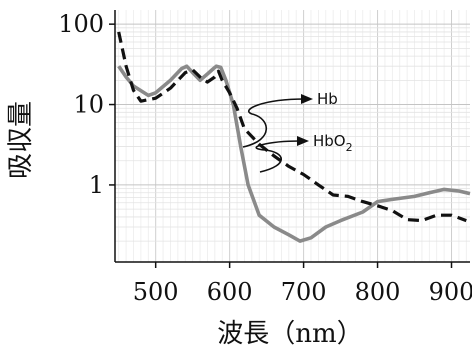 This screenshot has width=472, height=355. What do you see at coordinates (81, 24) in the screenshot?
I see `y-tick-label: 100` at bounding box center [81, 24].